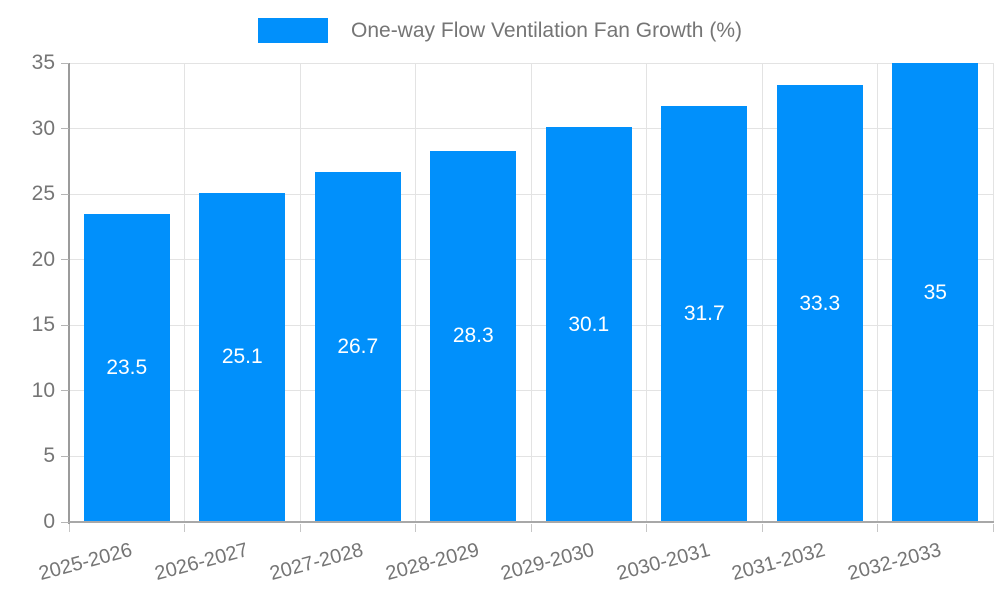  Describe the element at coordinates (43, 62) in the screenshot. I see `y-tick-label: 35` at that location.